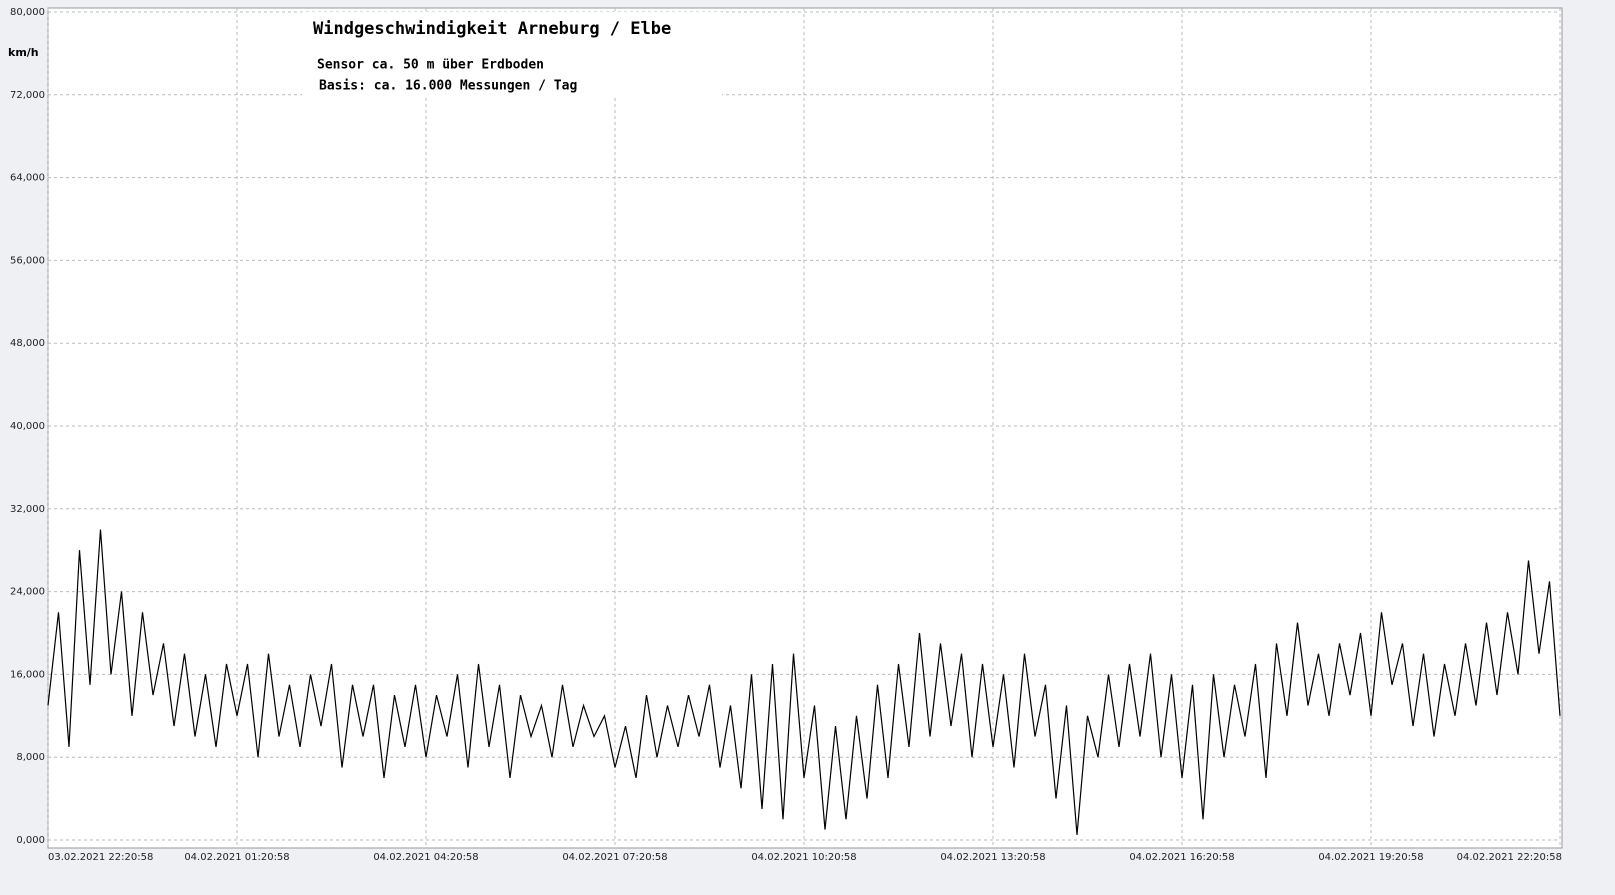  I want to click on y-tick-label: 72,000, so click(27, 95).